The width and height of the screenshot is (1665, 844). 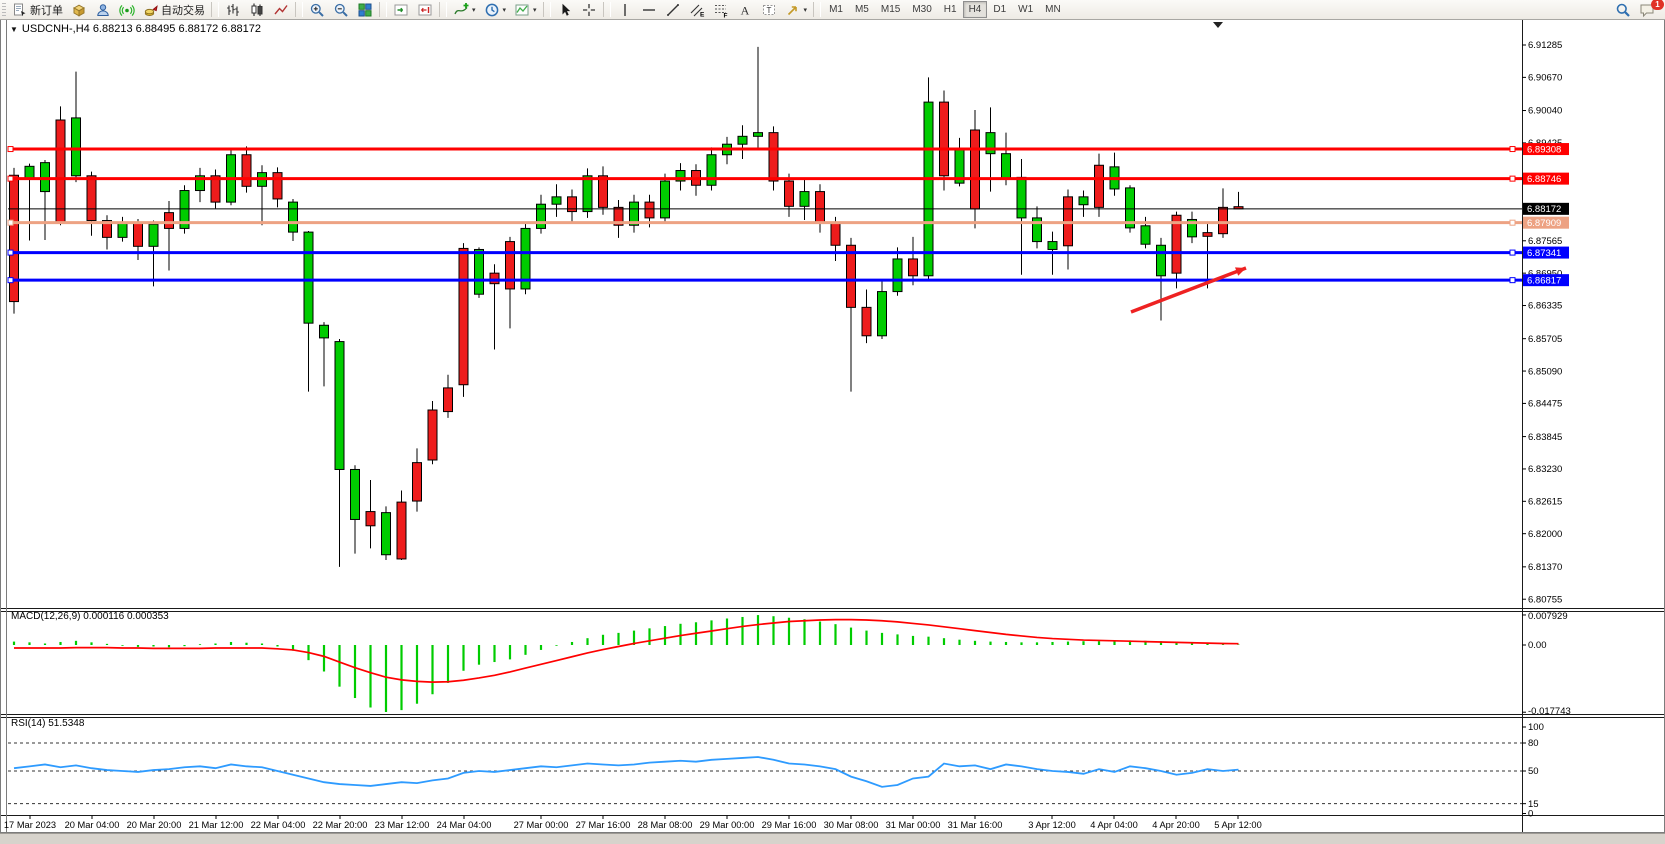 I want to click on toolbar-separator, so click(x=299, y=9).